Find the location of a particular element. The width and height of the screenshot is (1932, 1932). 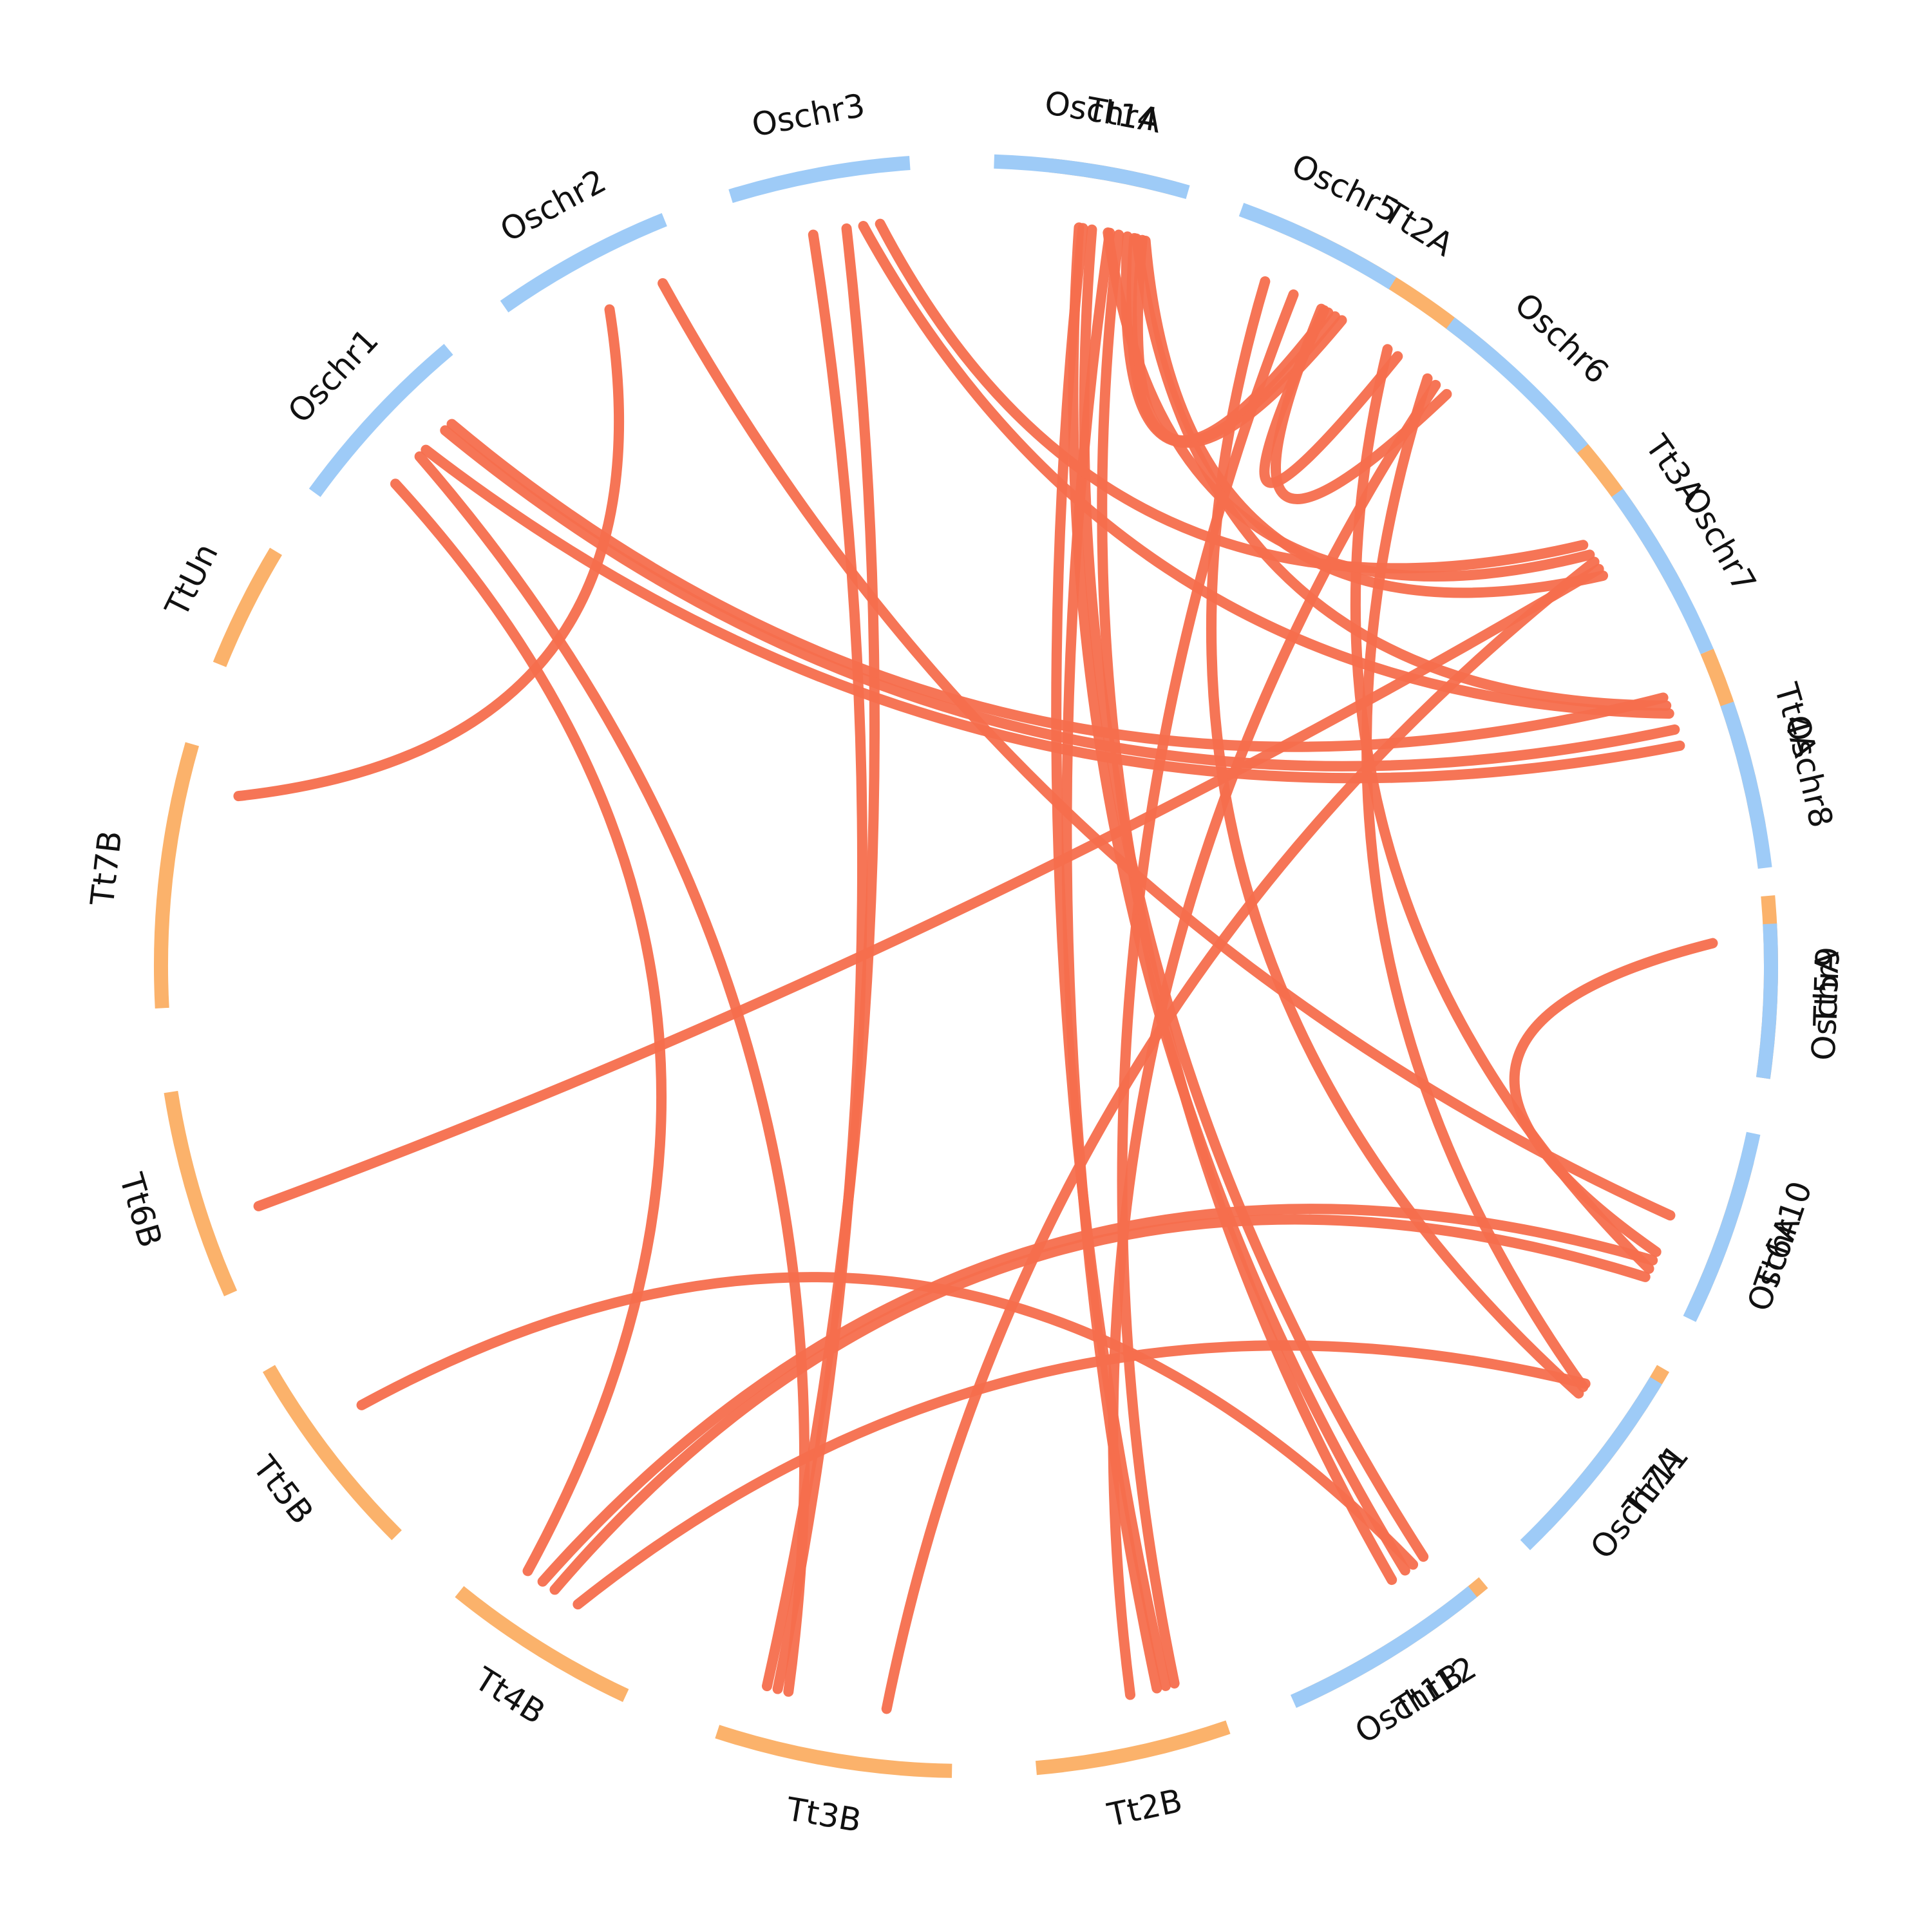

segment-arc-oschr12 is located at coordinates (1384, 1647).